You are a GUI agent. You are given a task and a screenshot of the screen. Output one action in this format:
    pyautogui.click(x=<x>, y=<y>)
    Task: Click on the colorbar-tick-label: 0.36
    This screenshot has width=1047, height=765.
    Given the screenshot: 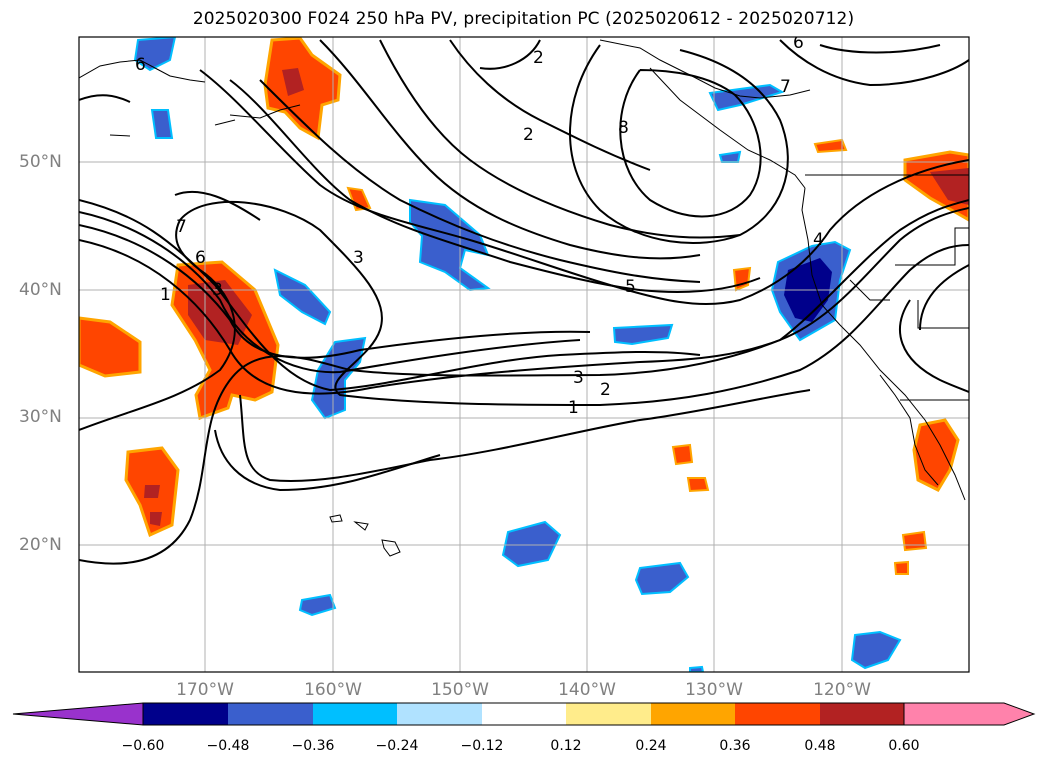 What is the action you would take?
    pyautogui.click(x=735, y=746)
    